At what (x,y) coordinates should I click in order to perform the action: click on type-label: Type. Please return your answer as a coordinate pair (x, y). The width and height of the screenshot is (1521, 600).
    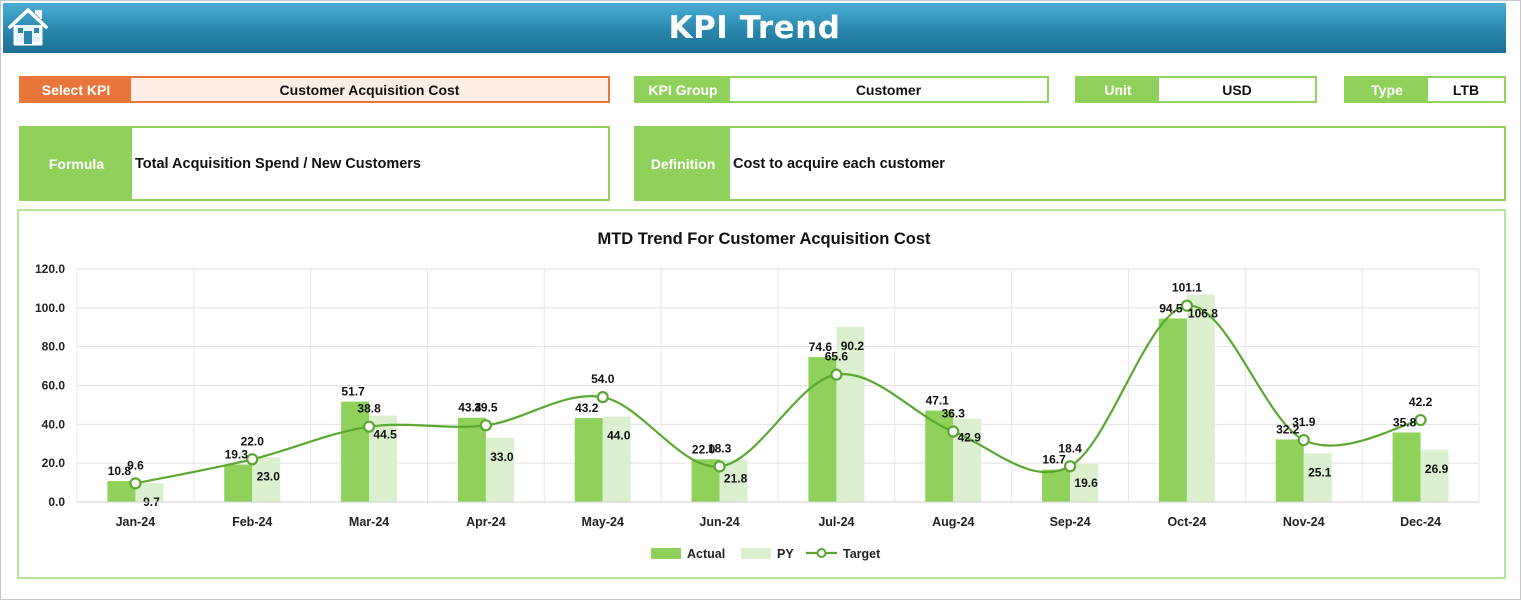
    Looking at the image, I should click on (1387, 89).